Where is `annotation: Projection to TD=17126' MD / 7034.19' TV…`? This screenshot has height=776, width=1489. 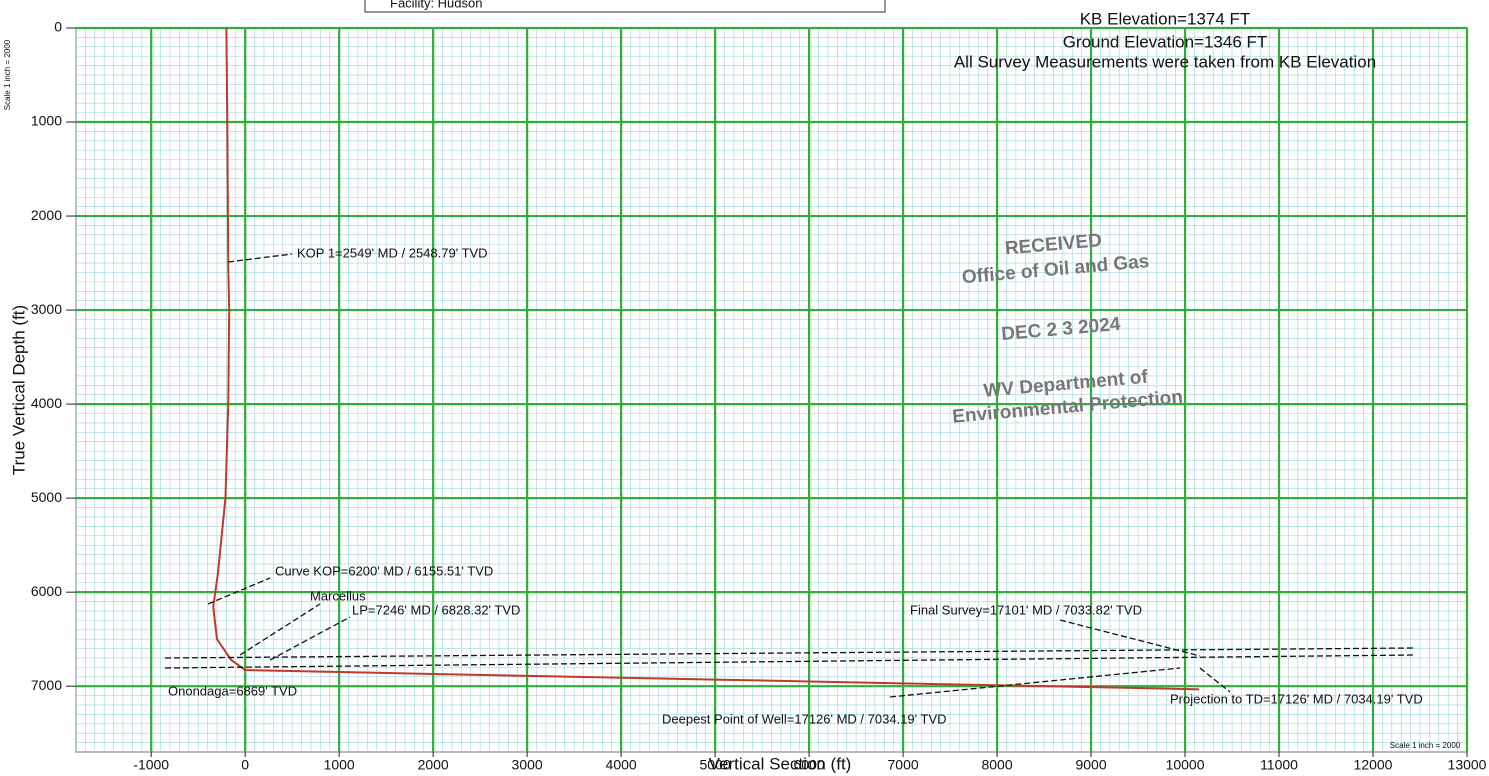 annotation: Projection to TD=17126' MD / 7034.19' TV… is located at coordinates (1296, 698).